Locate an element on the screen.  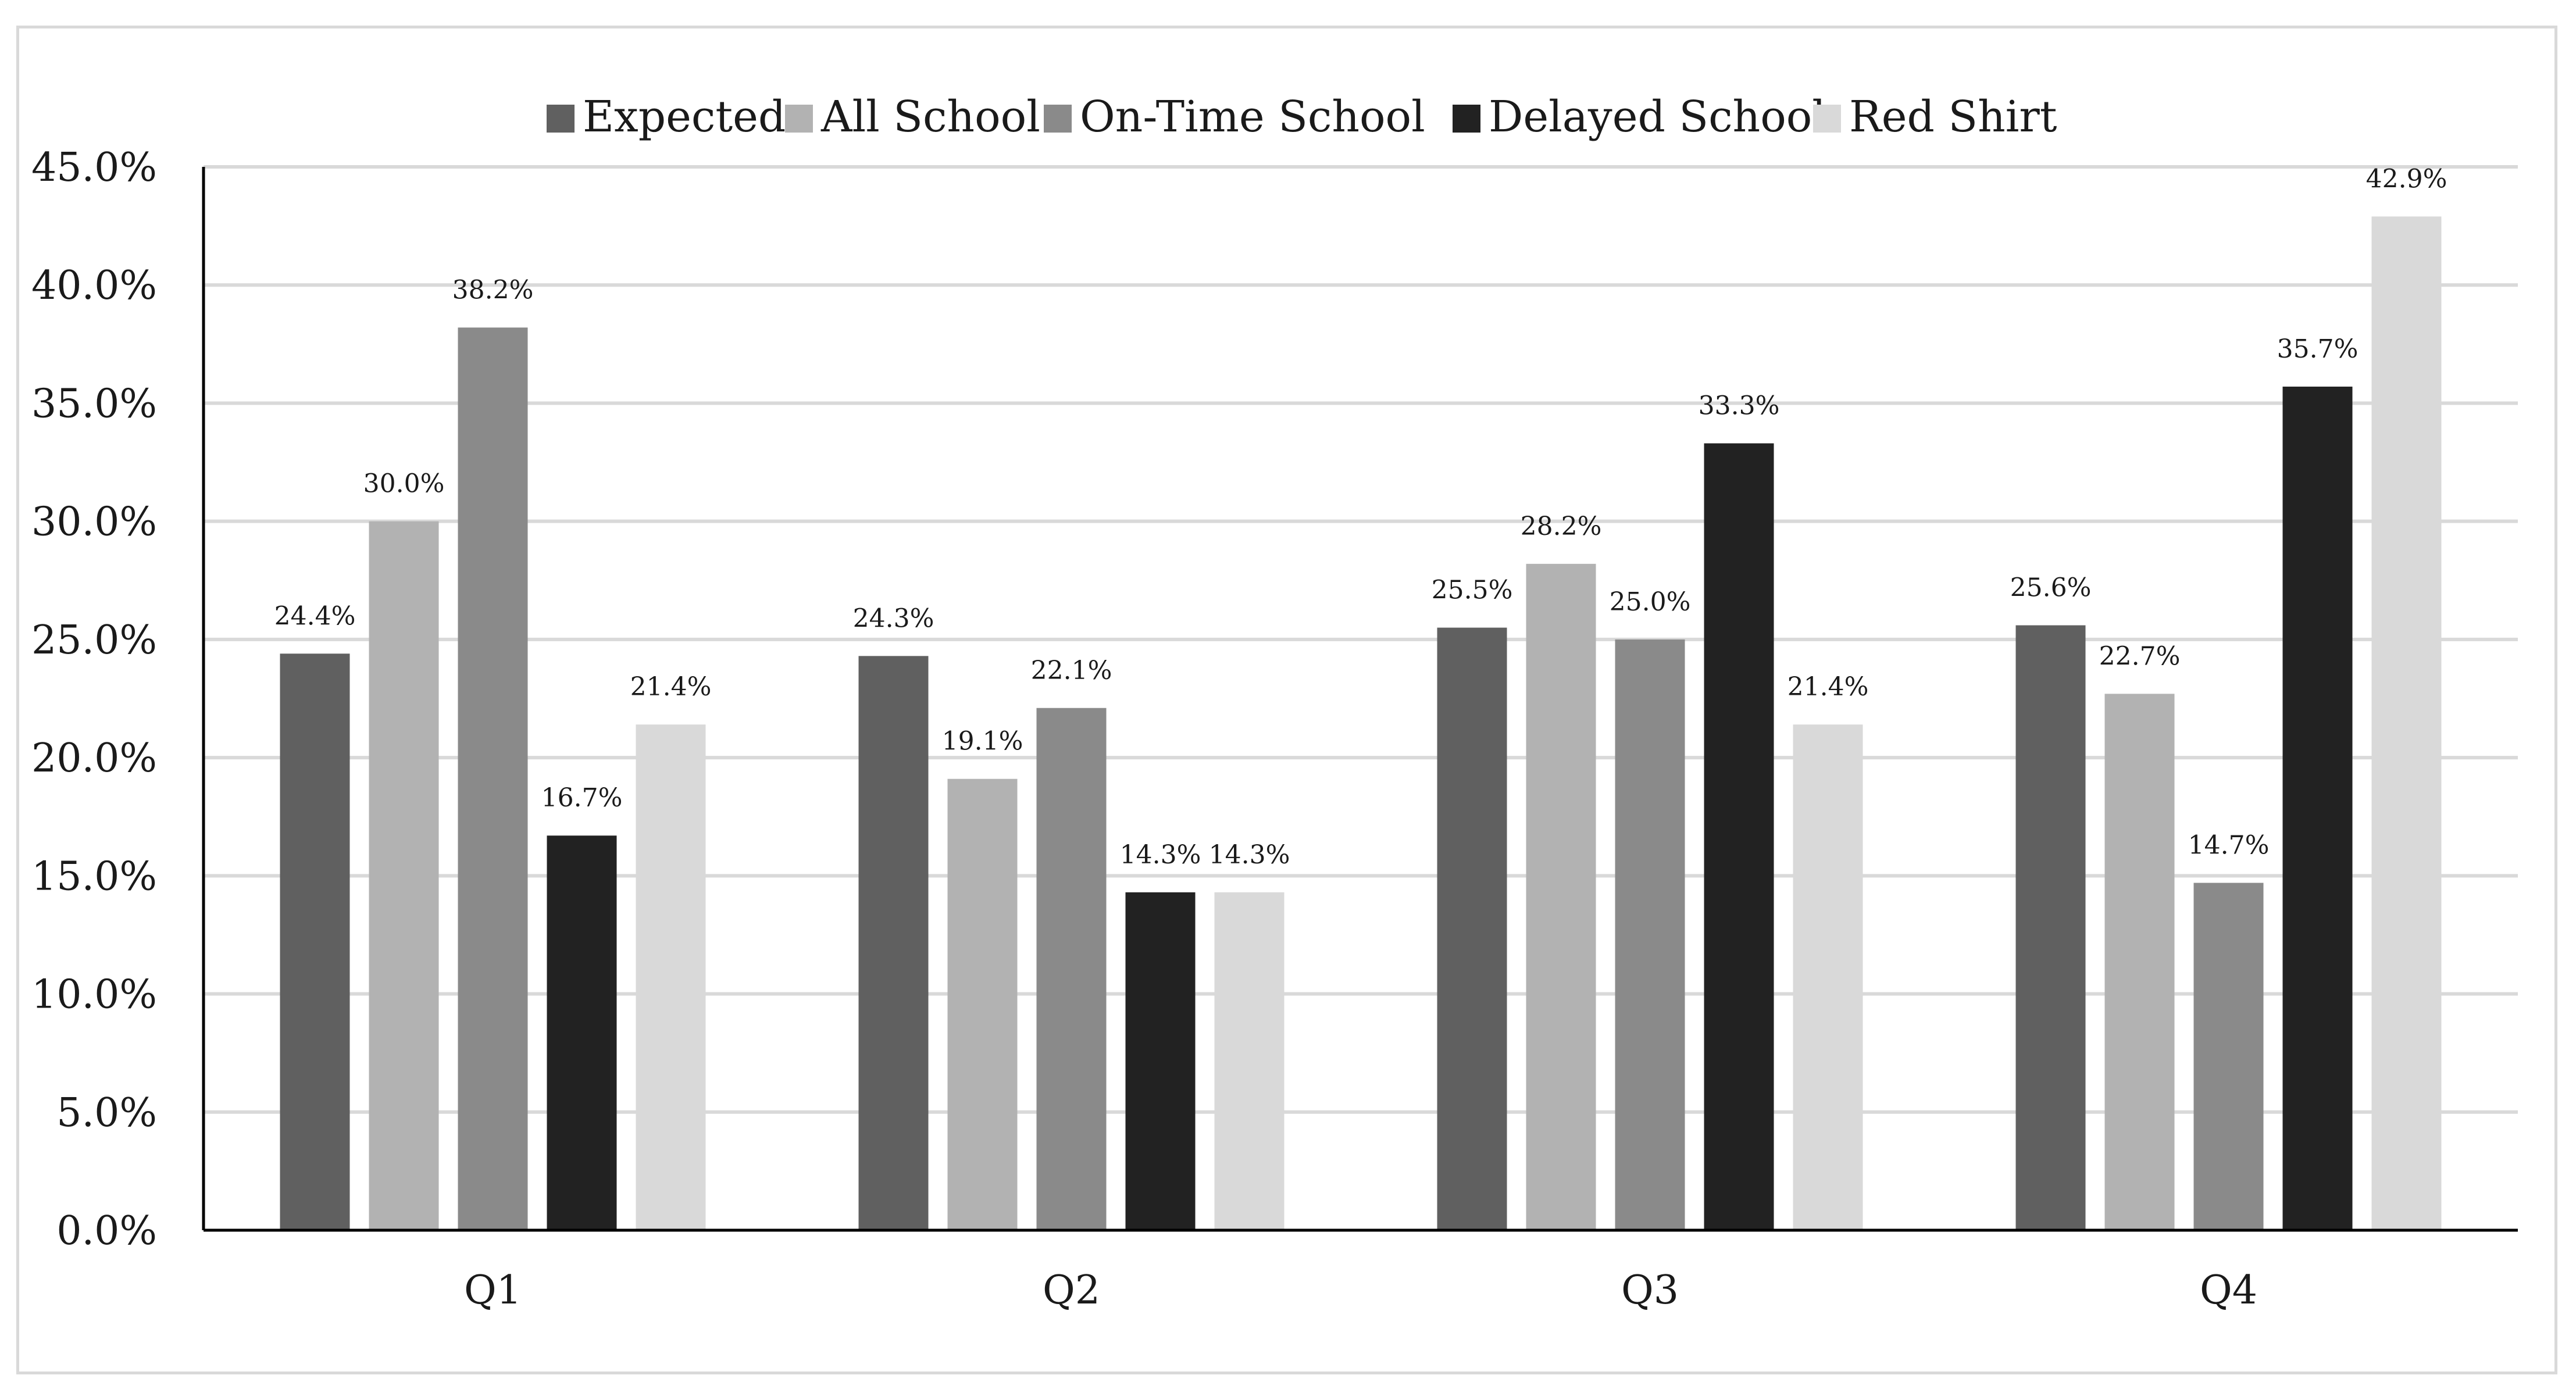
bar-q1-all-school is located at coordinates (404, 875).